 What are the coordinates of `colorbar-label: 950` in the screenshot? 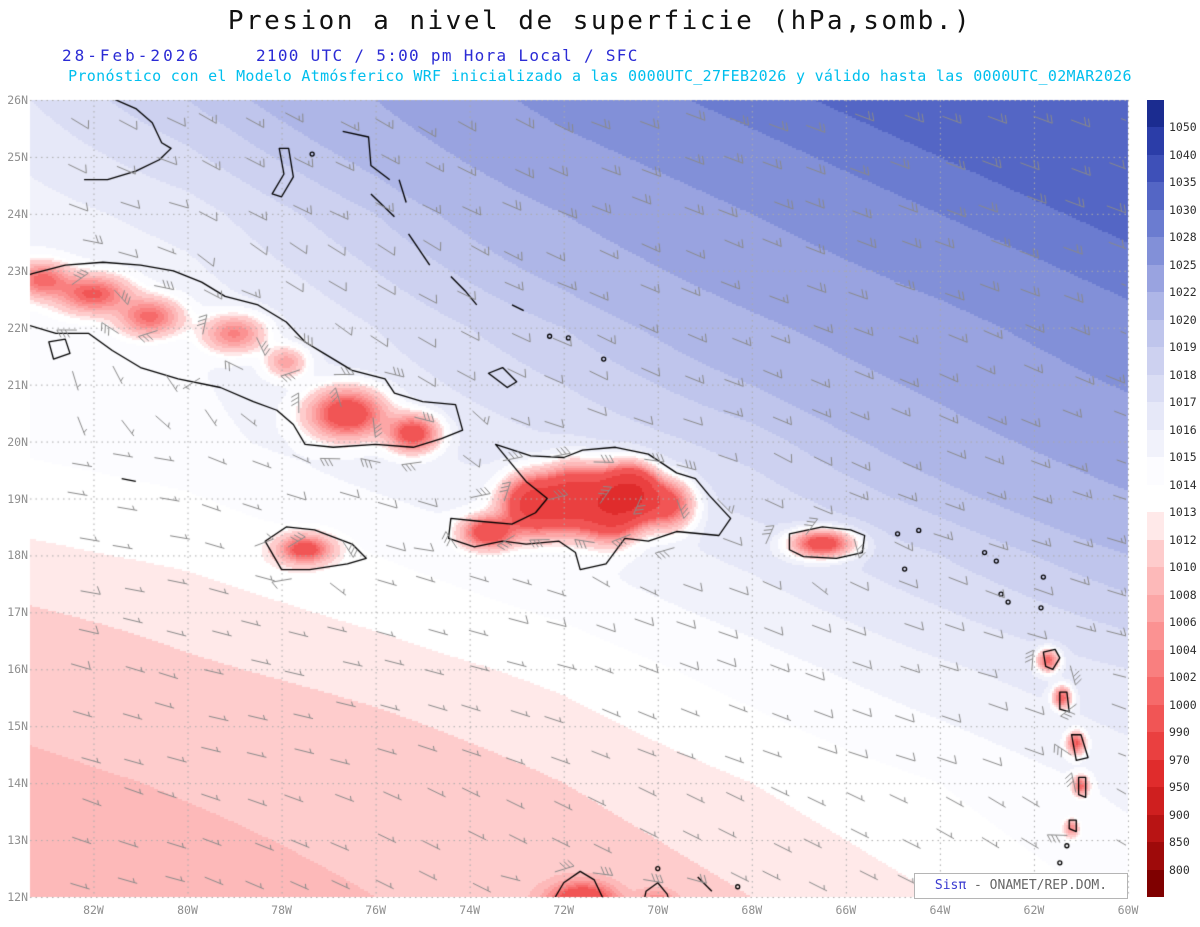 It's located at (1179, 787).